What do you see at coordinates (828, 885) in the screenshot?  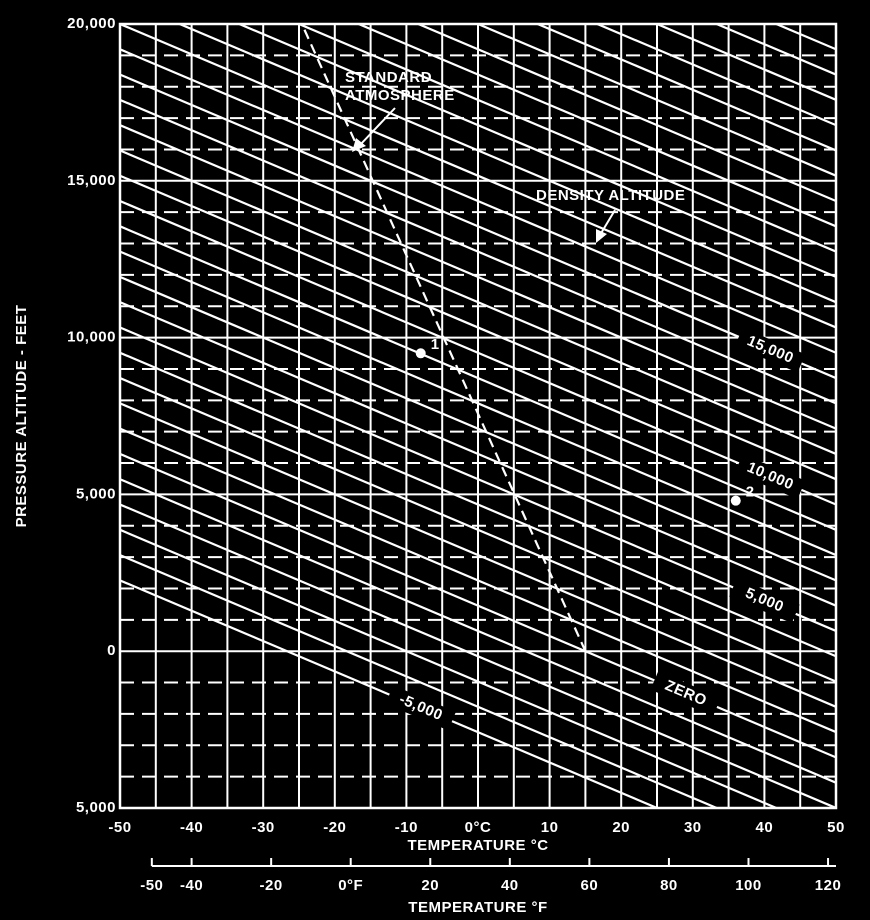 I see `x2-tick-label: 120` at bounding box center [828, 885].